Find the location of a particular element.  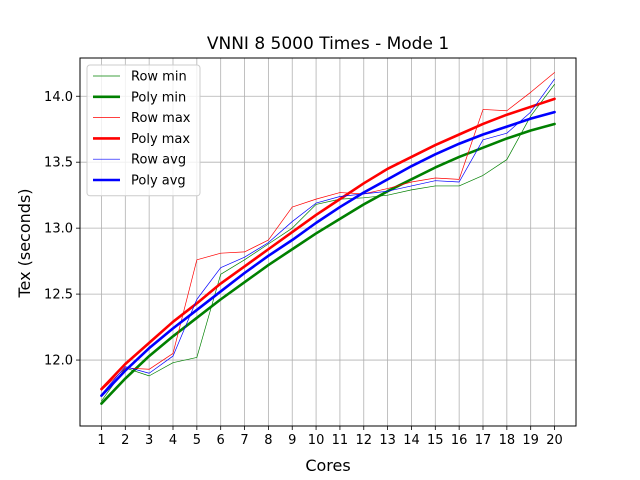

x-tick-label: 5 is located at coordinates (197, 440).